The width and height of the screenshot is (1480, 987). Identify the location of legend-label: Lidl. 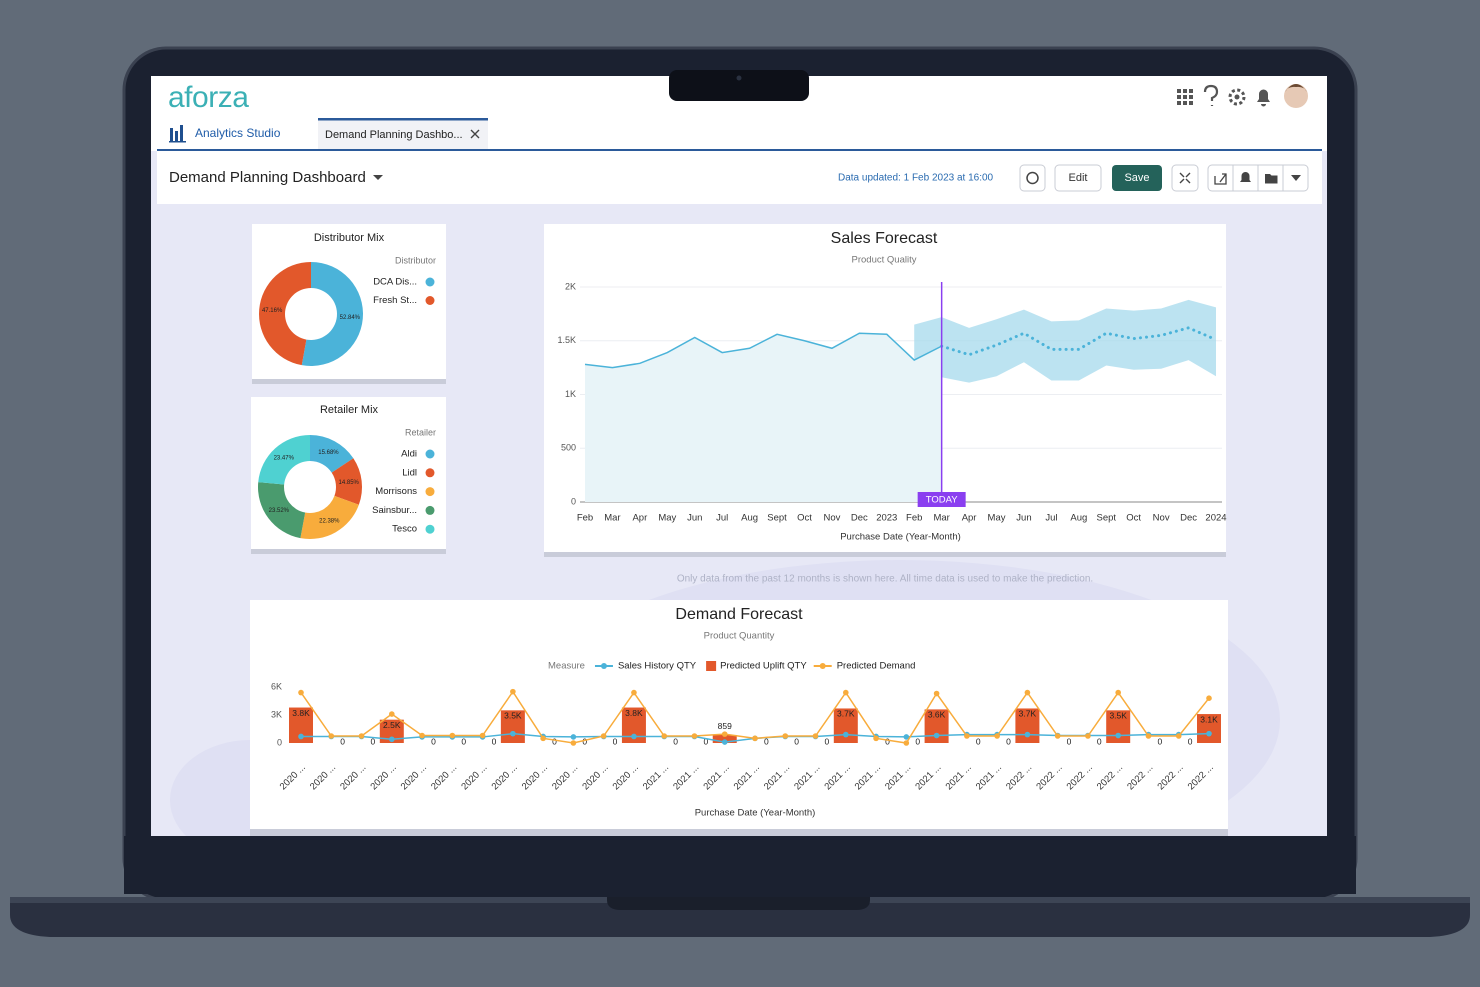
(409, 472).